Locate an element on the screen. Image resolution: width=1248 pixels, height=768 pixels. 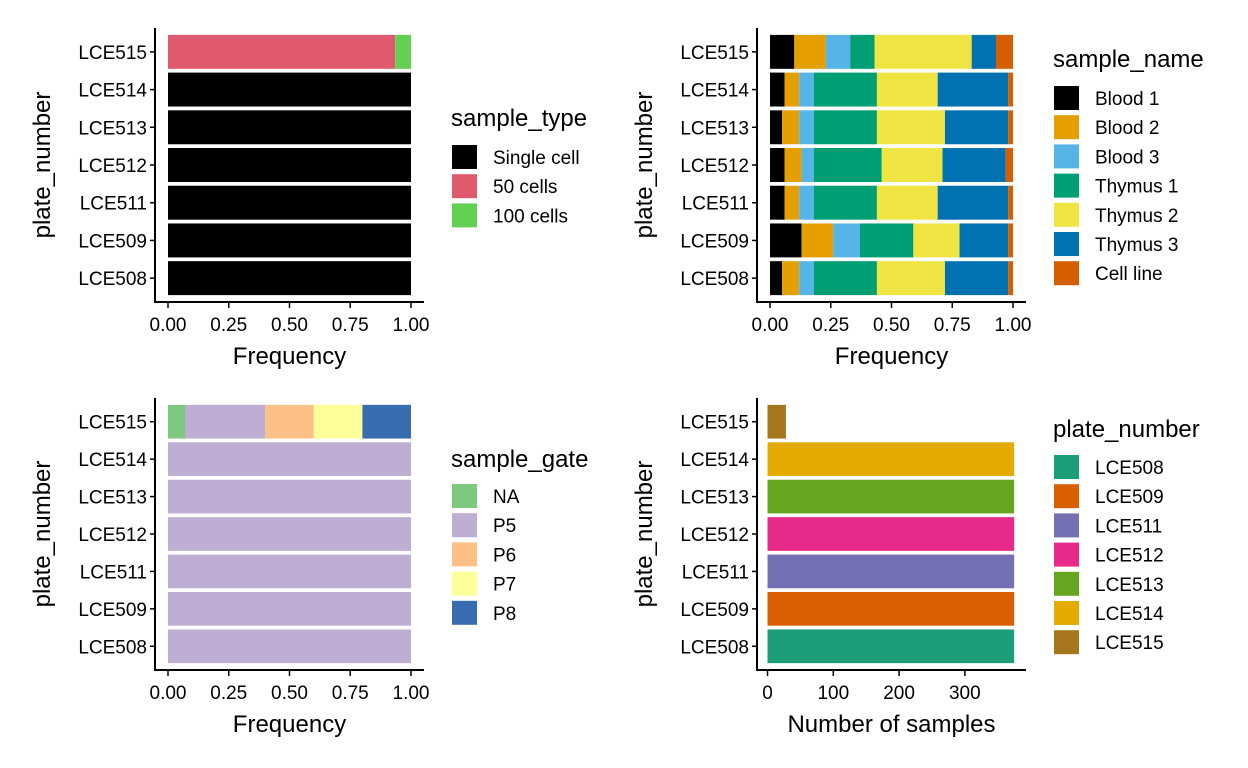
x-tick-label: 300 is located at coordinates (965, 693).